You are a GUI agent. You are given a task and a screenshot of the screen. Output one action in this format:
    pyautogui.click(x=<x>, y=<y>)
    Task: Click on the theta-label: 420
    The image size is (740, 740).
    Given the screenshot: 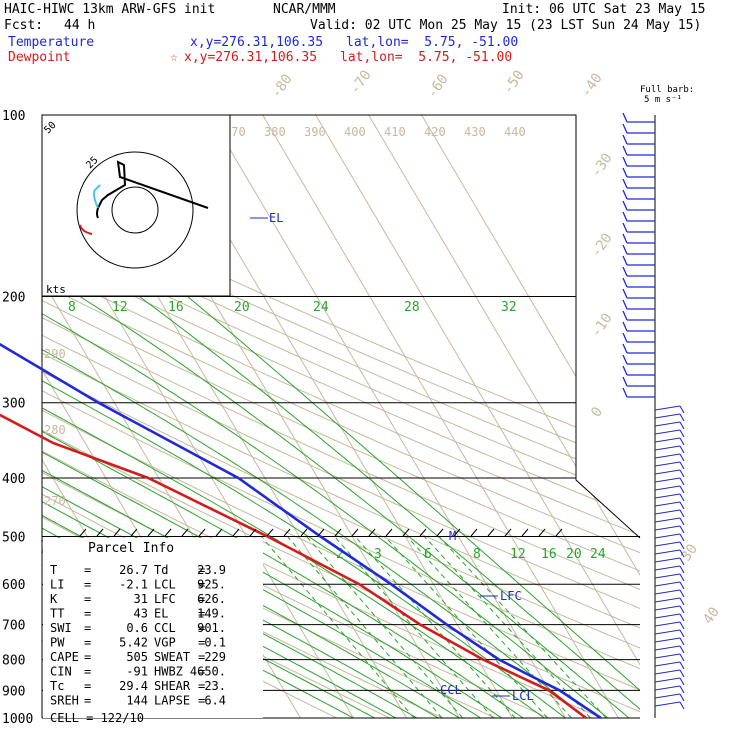 What is the action you would take?
    pyautogui.click(x=435, y=132)
    